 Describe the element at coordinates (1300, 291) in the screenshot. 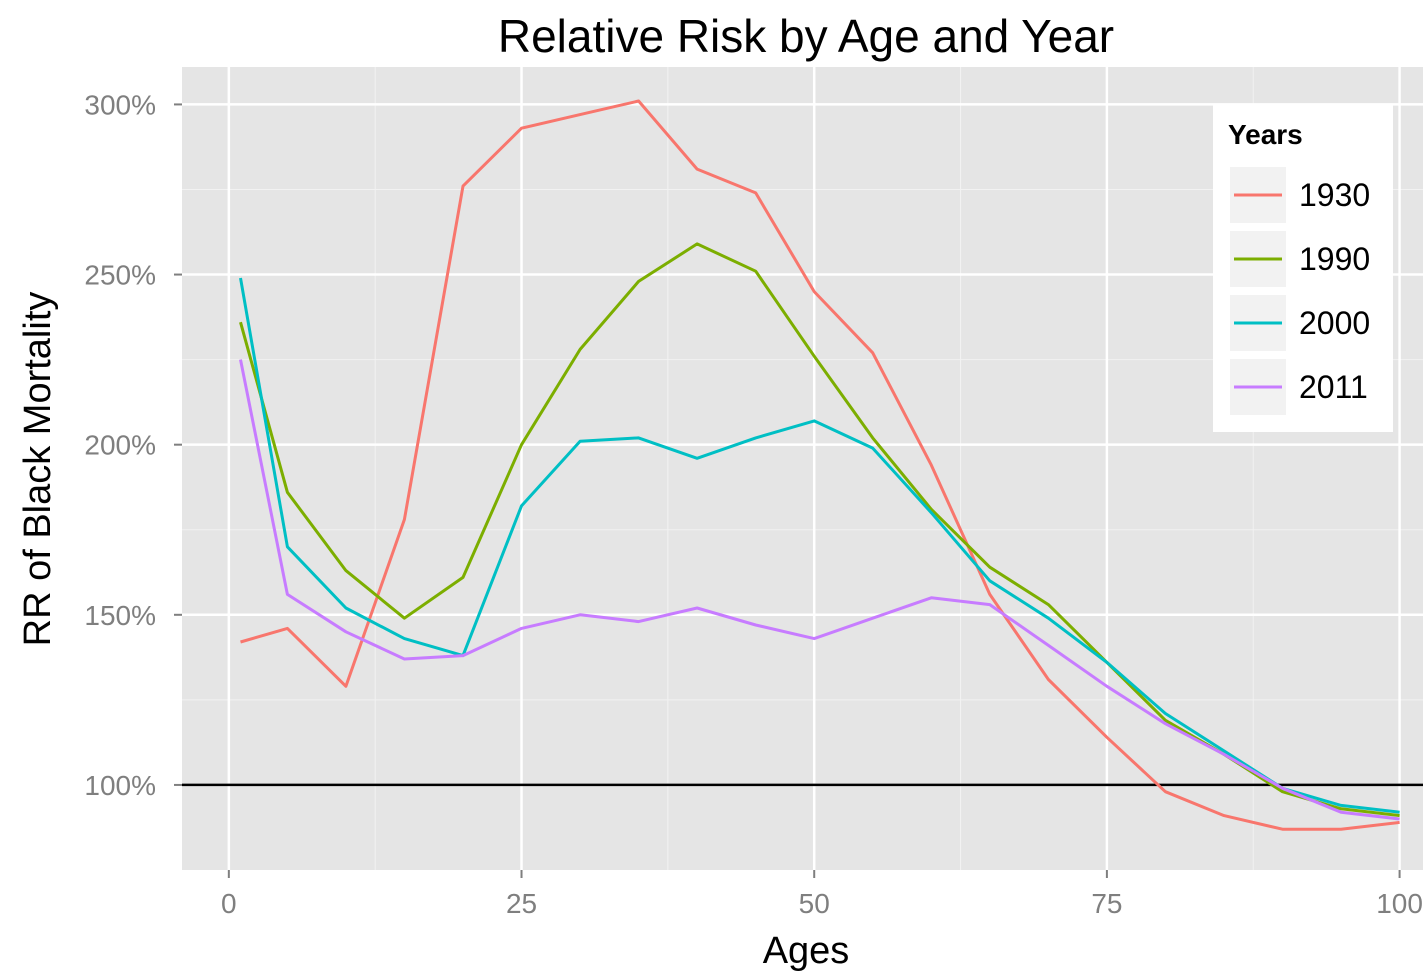

I see `legend-items: 1930 1990 2000 2011` at that location.